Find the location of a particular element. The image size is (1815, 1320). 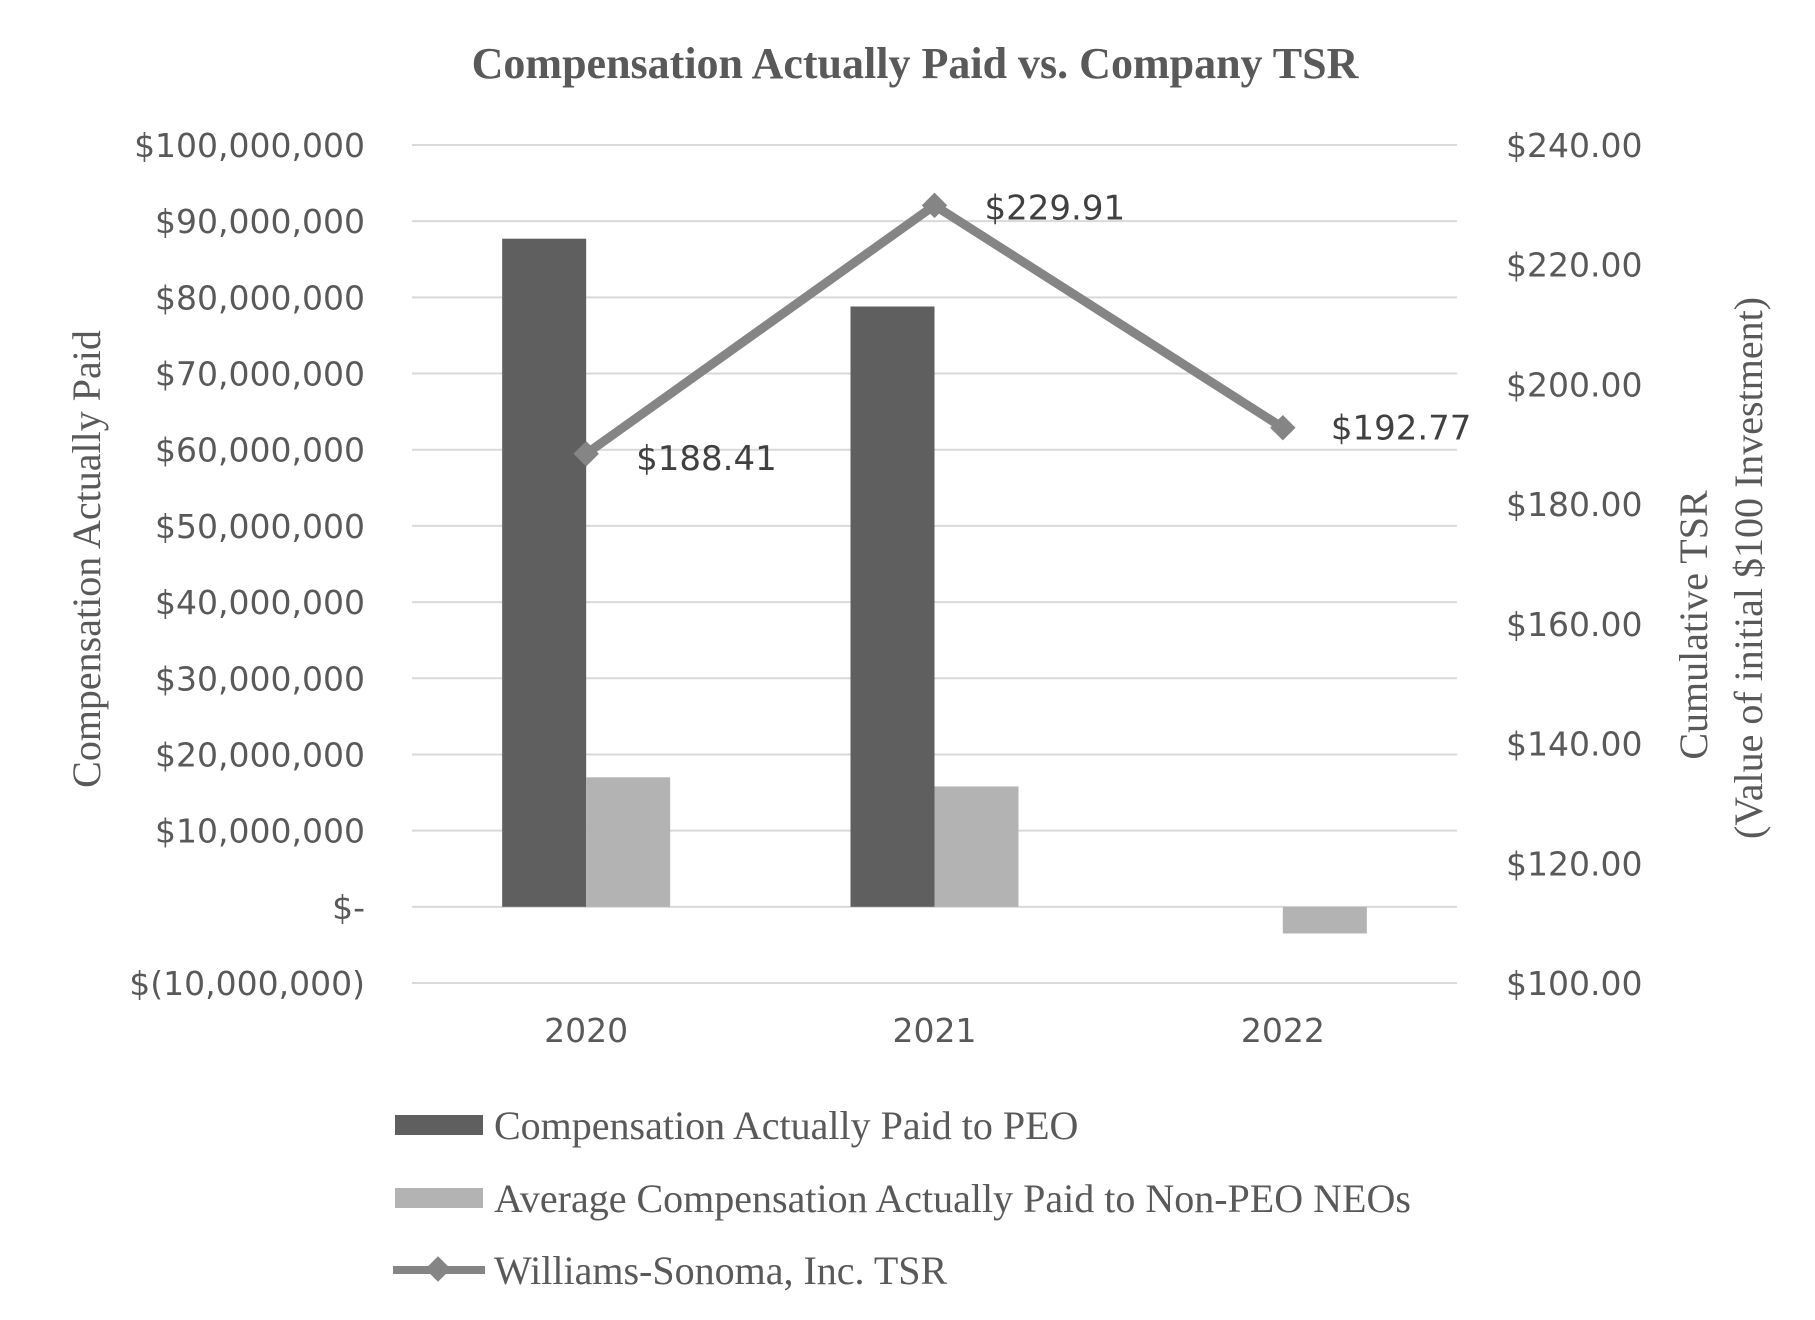

y2-tick-label: $140.00 is located at coordinates (1574, 744).